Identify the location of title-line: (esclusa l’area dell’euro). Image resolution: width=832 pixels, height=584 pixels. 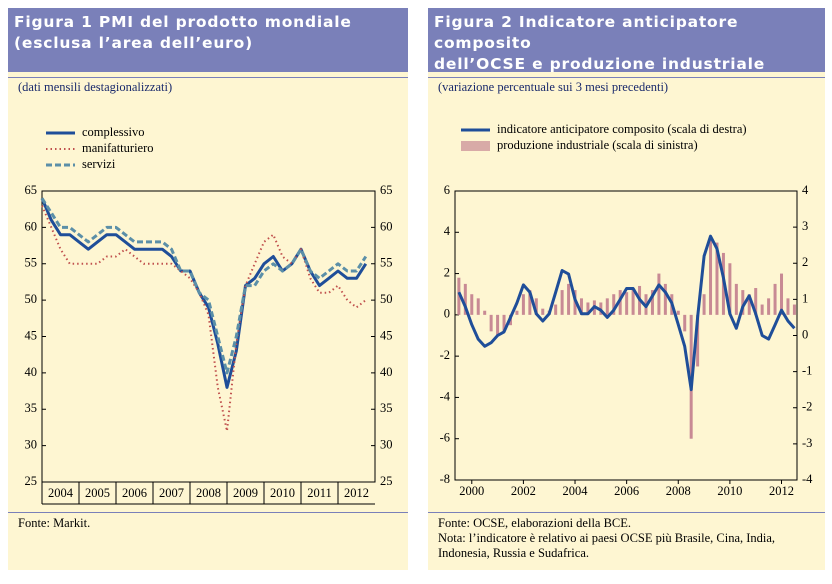
(133, 43).